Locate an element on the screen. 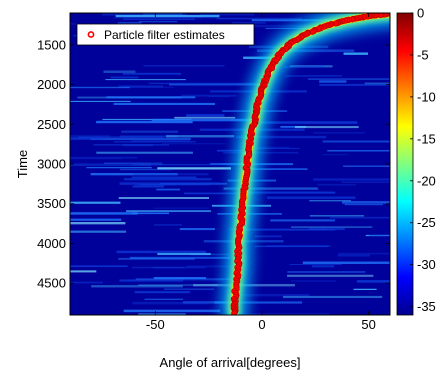 Image resolution: width=439 pixels, height=374 pixels. colorbar: 0 -5 -10 -15 -20 -25 -30 -35 is located at coordinates (416, 161).